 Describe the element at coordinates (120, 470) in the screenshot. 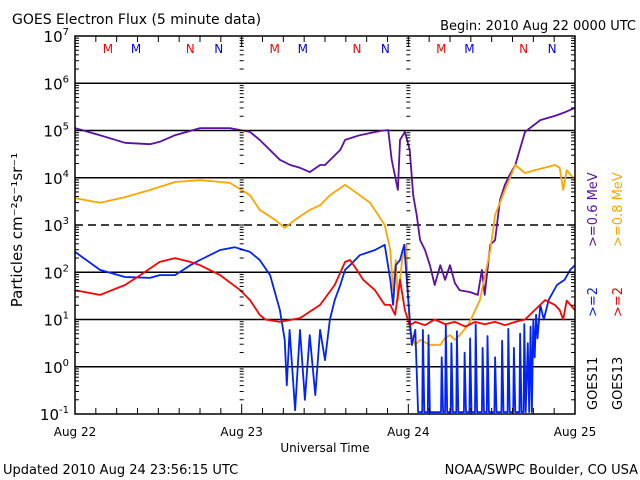

I see `updated-label: Updated 2010 Aug 24 23:56:15 UTC` at that location.